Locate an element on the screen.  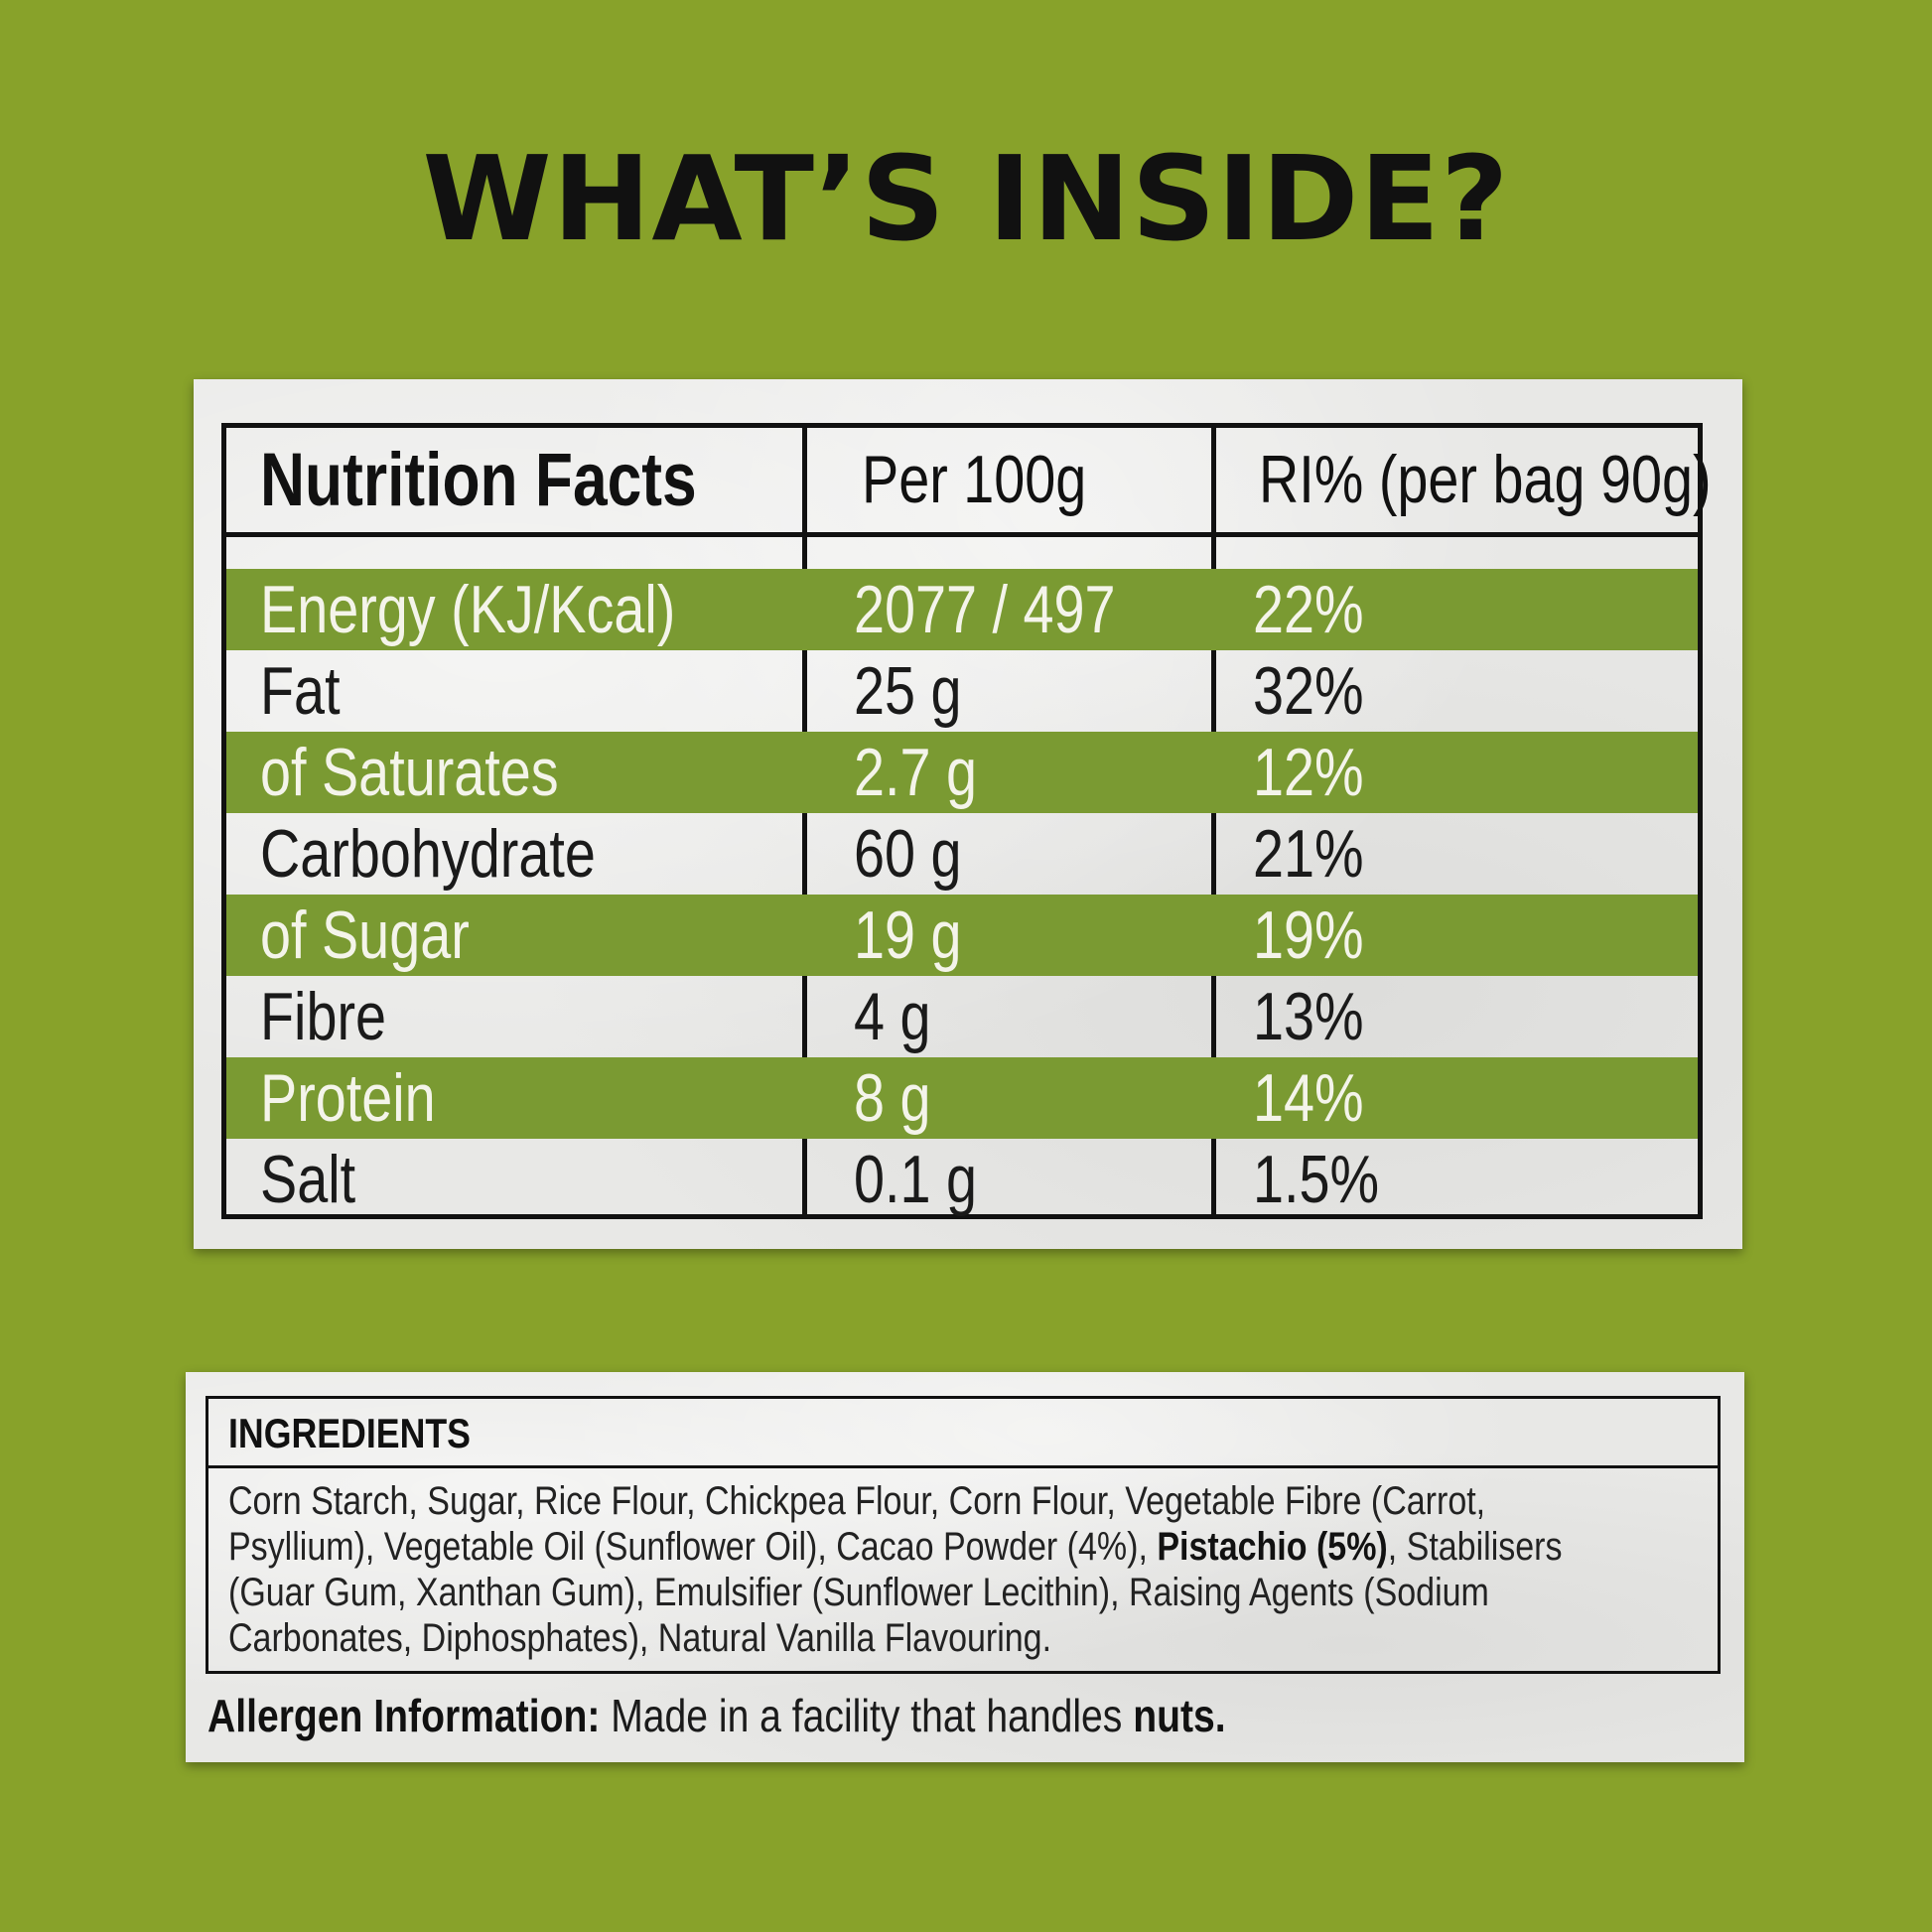
nutrition-row-protein: Protein 8 g 14% is located at coordinates (962, 1098).